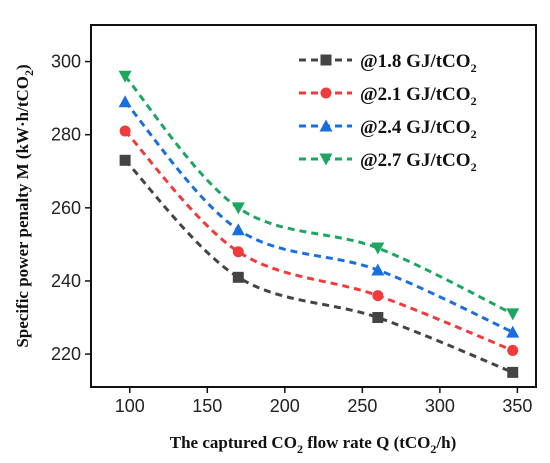 Image resolution: width=550 pixels, height=463 pixels. Describe the element at coordinates (66, 208) in the screenshot. I see `y-tick-label: 260` at that location.